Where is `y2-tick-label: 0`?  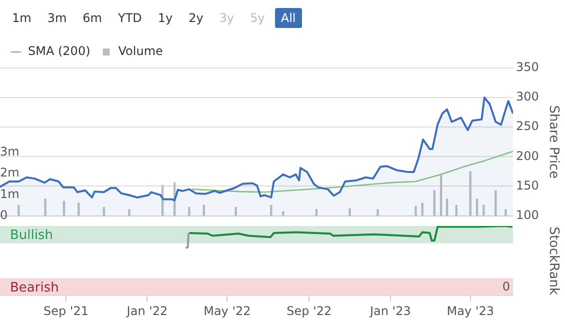
y2-tick-label: 0 is located at coordinates (4, 215).